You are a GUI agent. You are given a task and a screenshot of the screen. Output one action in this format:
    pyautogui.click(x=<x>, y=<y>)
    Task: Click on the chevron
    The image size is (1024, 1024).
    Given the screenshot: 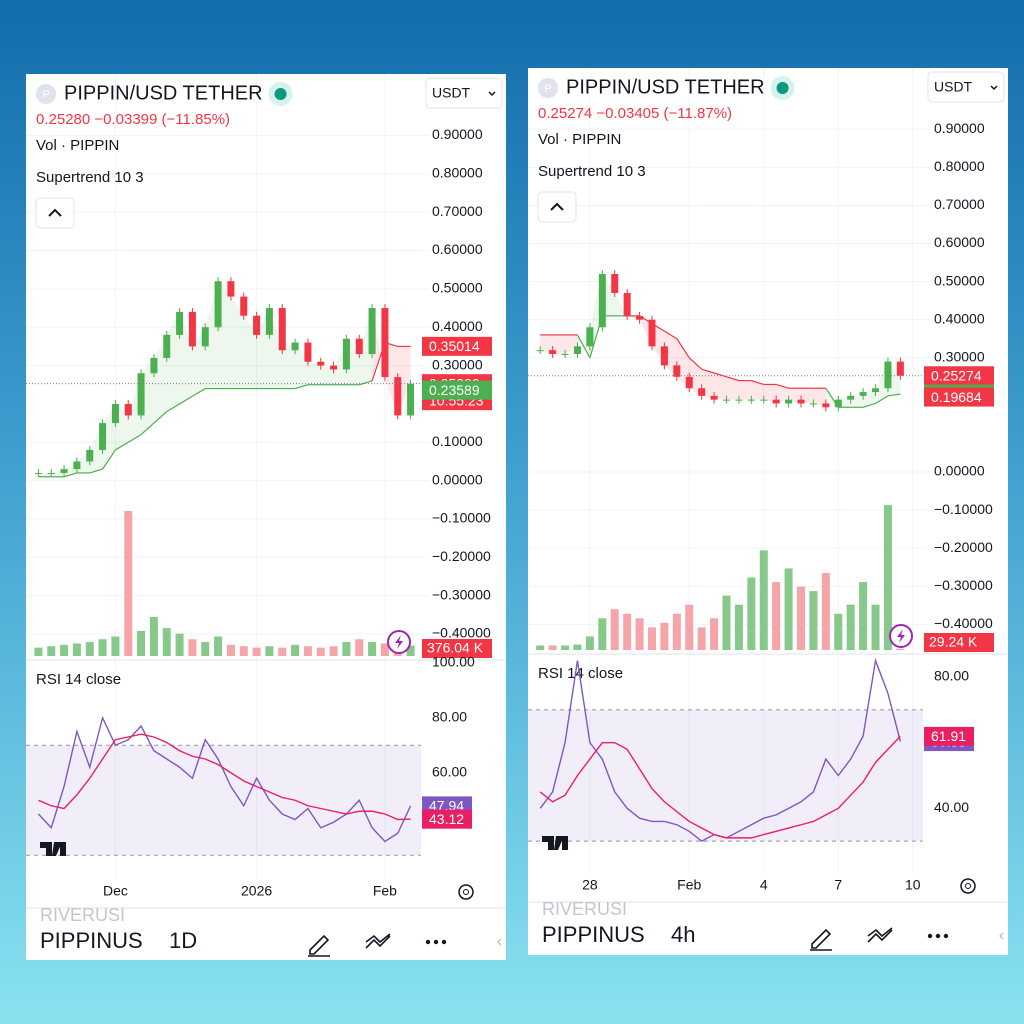 What is the action you would take?
    pyautogui.click(x=492, y=94)
    